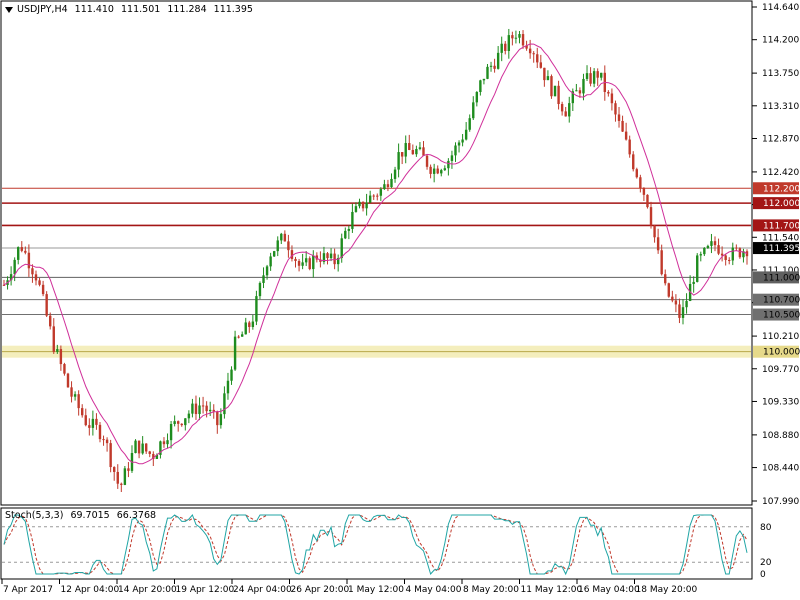 This screenshot has height=600, width=800. What do you see at coordinates (780, 469) in the screenshot?
I see `price-tick-label: 108.440` at bounding box center [780, 469].